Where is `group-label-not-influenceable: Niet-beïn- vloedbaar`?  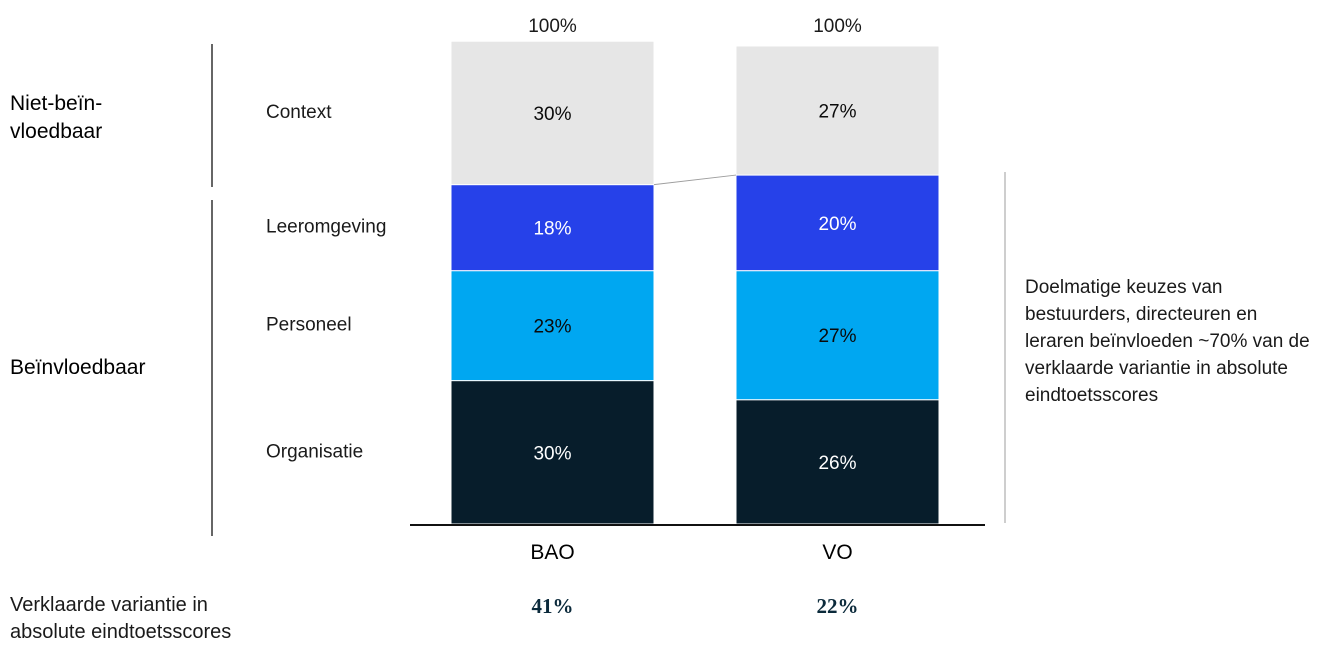 group-label-not-influenceable: Niet-beïn- vloedbaar is located at coordinates (56, 117).